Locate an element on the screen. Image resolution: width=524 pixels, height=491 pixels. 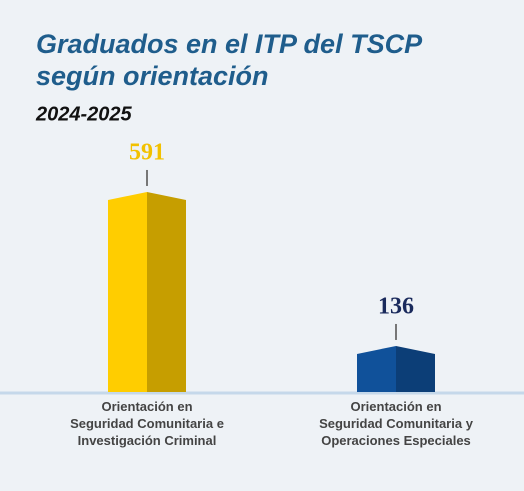
value-label: 591 is located at coordinates (147, 152).